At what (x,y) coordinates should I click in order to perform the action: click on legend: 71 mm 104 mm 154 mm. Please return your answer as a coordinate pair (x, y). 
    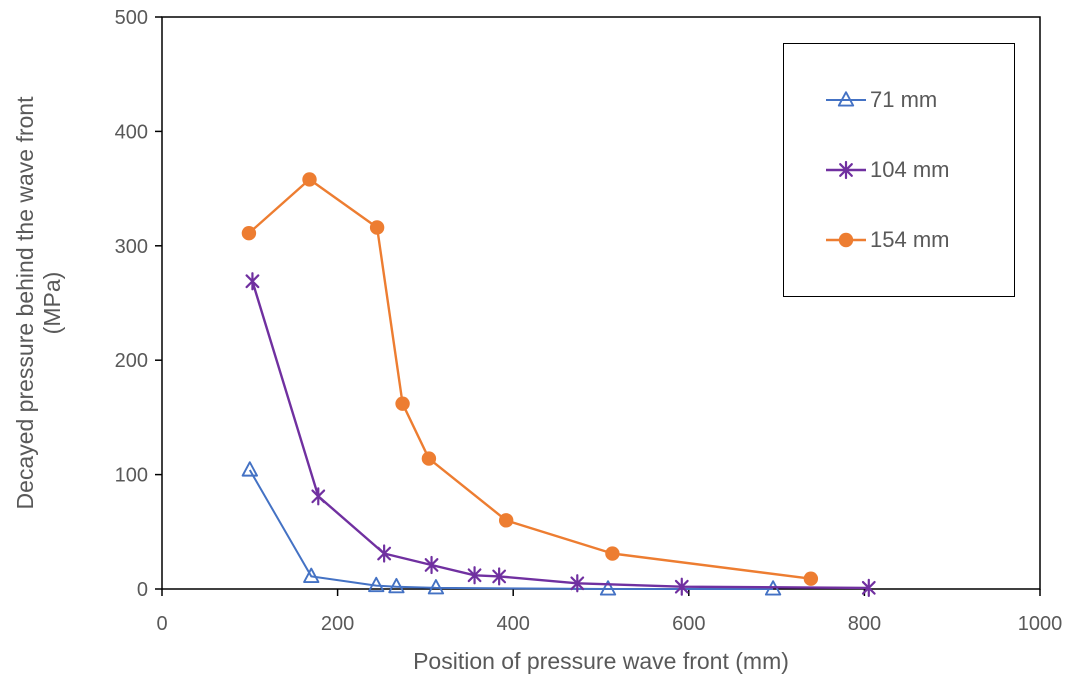
    Looking at the image, I should click on (899, 170).